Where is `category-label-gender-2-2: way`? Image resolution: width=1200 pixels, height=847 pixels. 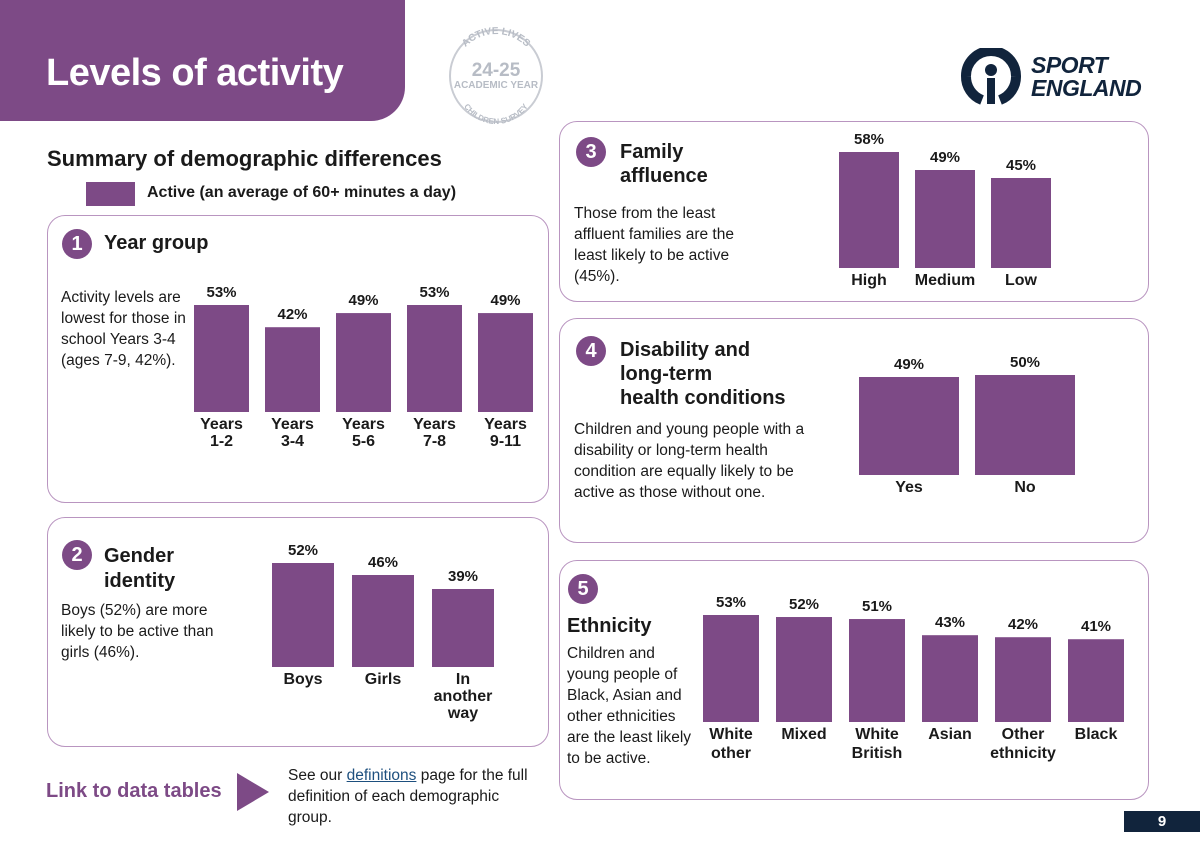
category-label-gender-2-2: way is located at coordinates (462, 713).